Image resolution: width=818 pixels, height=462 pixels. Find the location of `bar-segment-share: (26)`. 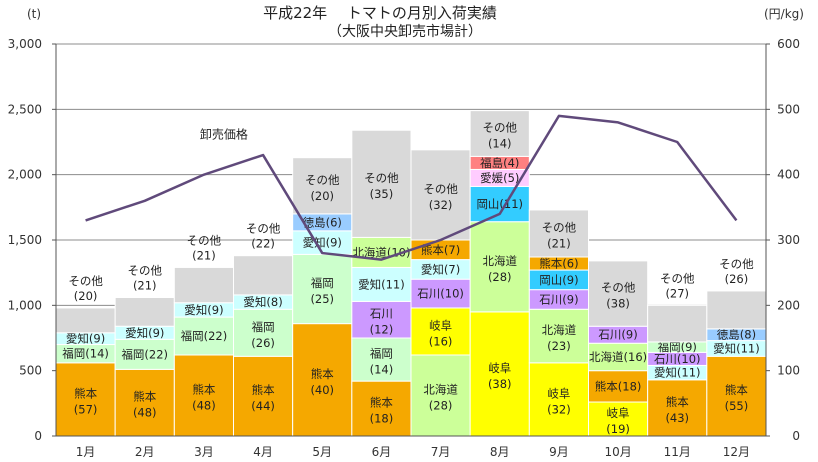

bar-segment-share: (26) is located at coordinates (737, 279).